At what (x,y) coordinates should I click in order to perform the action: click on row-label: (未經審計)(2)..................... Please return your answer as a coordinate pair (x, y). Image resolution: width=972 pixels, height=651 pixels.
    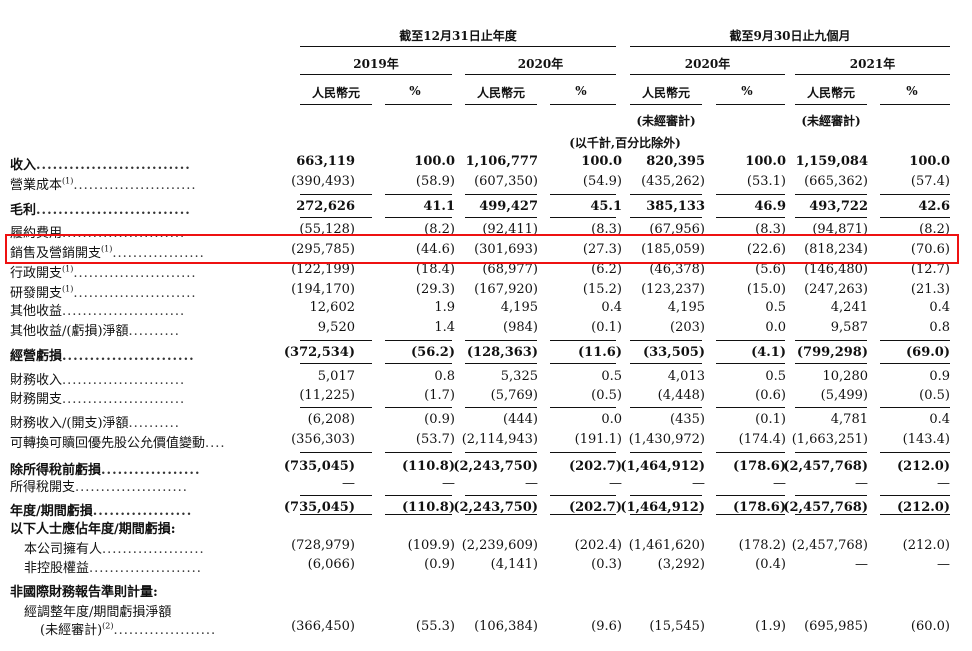
    Looking at the image, I should click on (128, 629).